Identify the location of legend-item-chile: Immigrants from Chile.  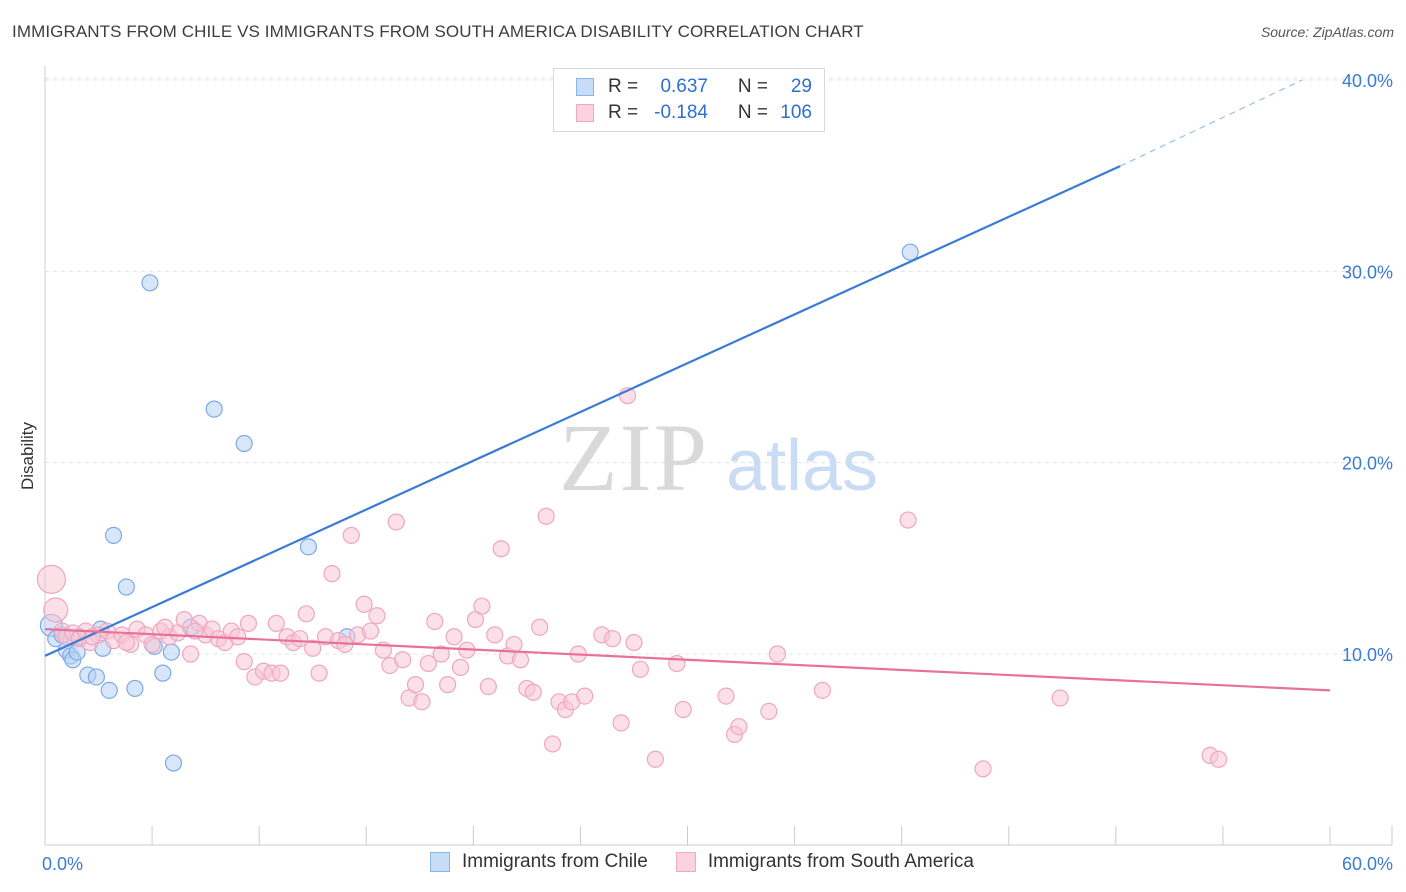
(539, 862).